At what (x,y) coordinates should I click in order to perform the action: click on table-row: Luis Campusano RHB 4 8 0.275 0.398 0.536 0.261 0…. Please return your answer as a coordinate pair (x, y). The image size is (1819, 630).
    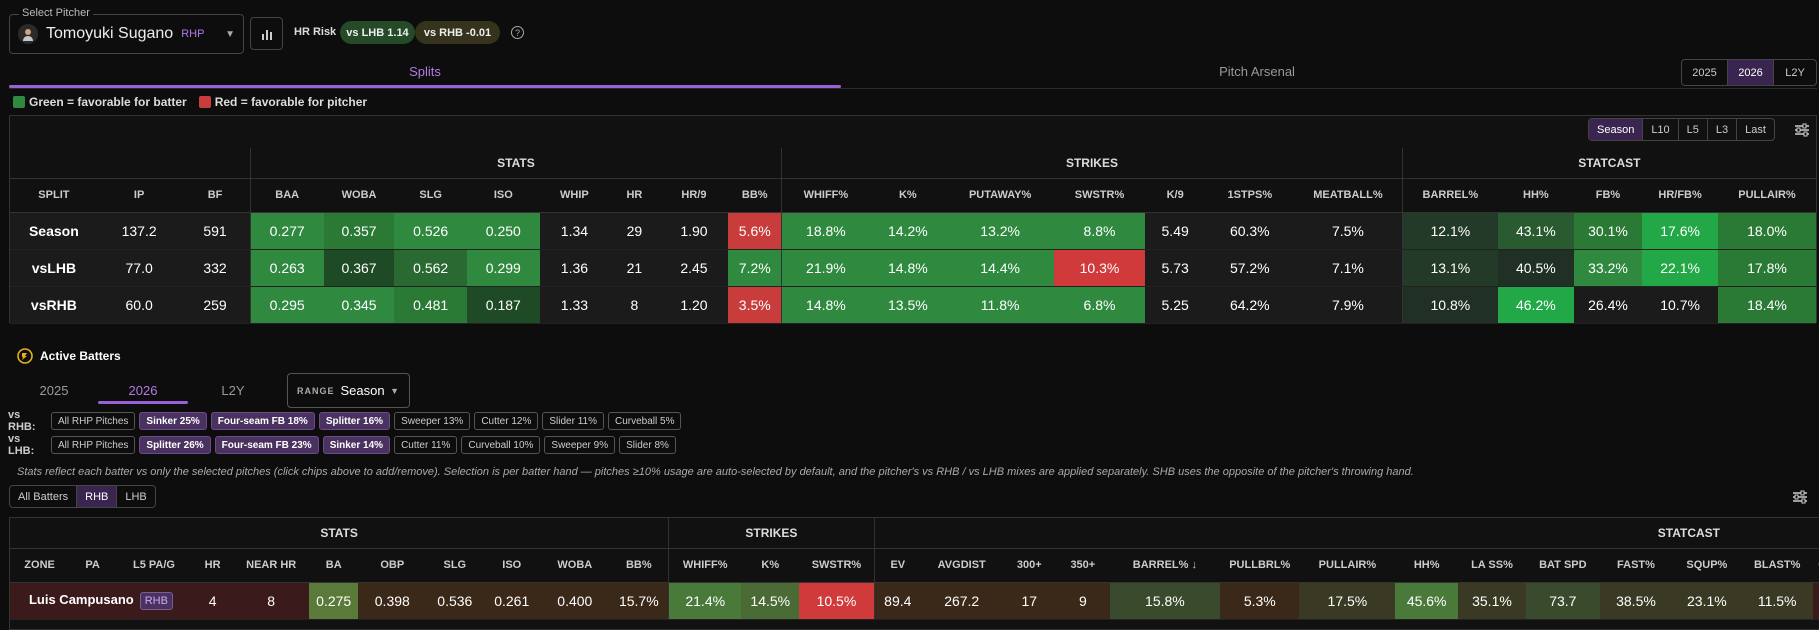
    Looking at the image, I should click on (914, 601).